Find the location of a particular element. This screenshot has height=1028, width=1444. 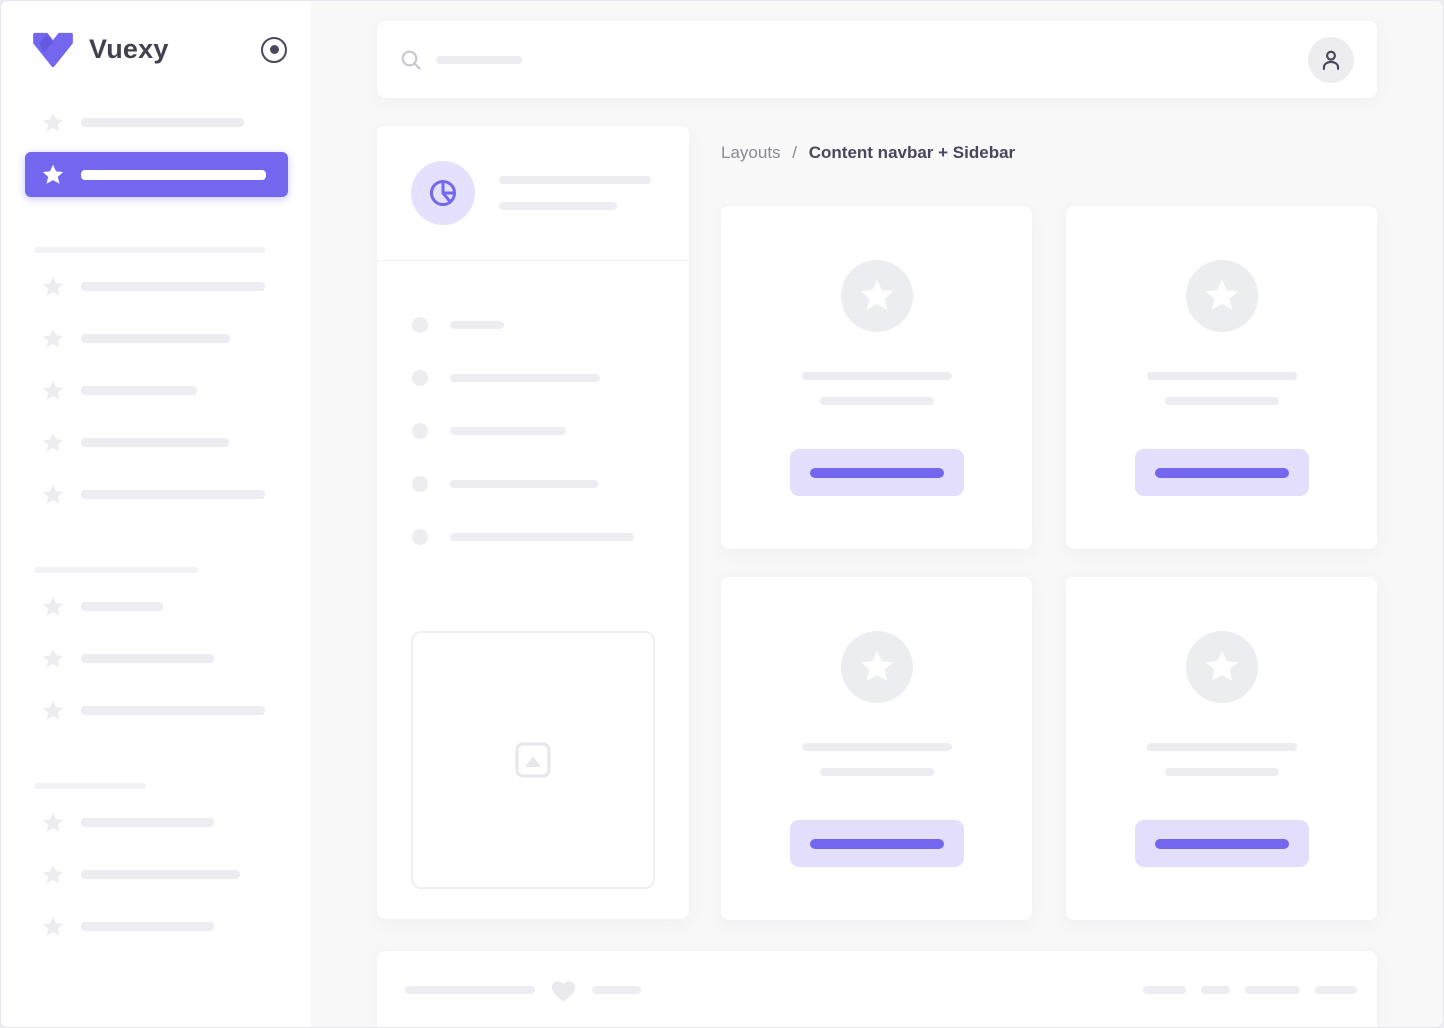

search-input is located at coordinates (461, 60).